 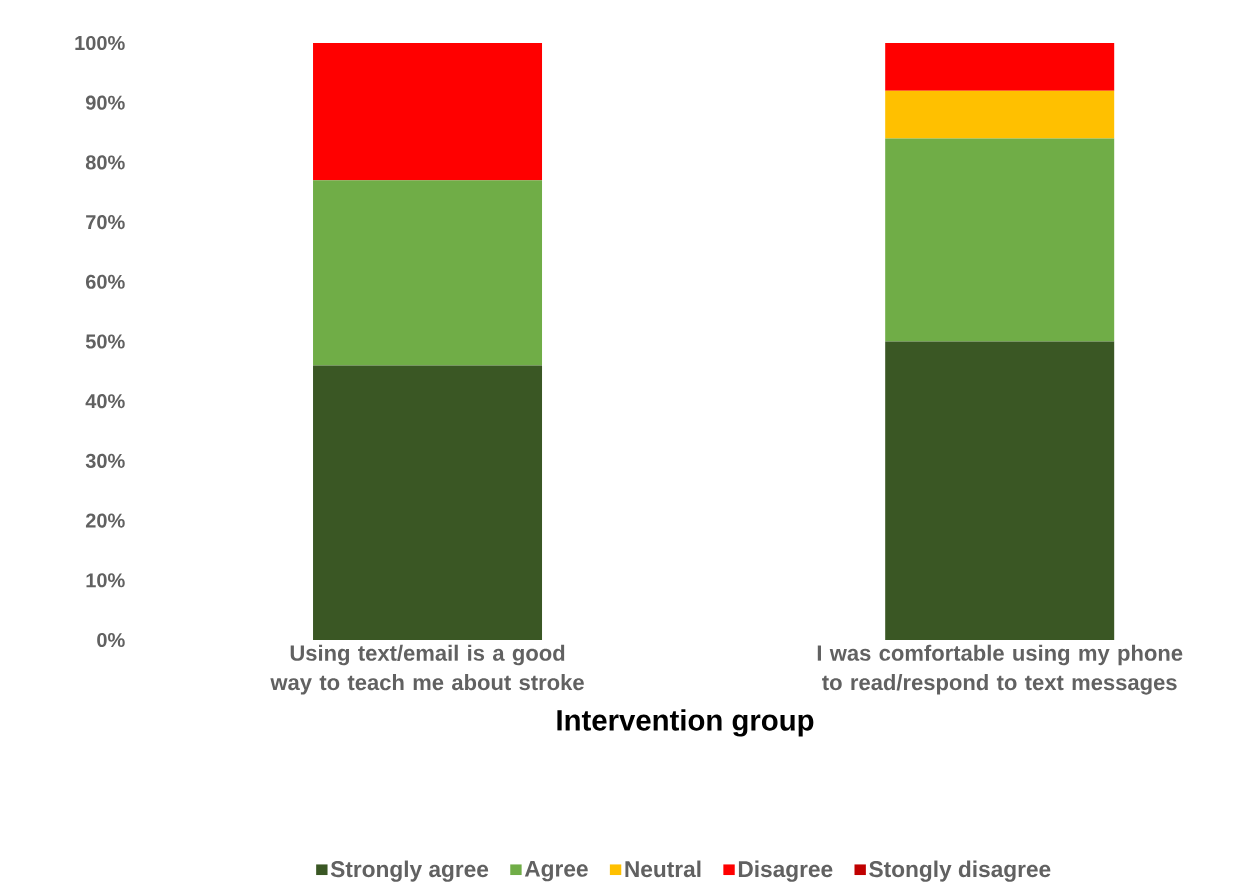 What do you see at coordinates (105, 580) in the screenshot?
I see `y-tick-label: 10%` at bounding box center [105, 580].